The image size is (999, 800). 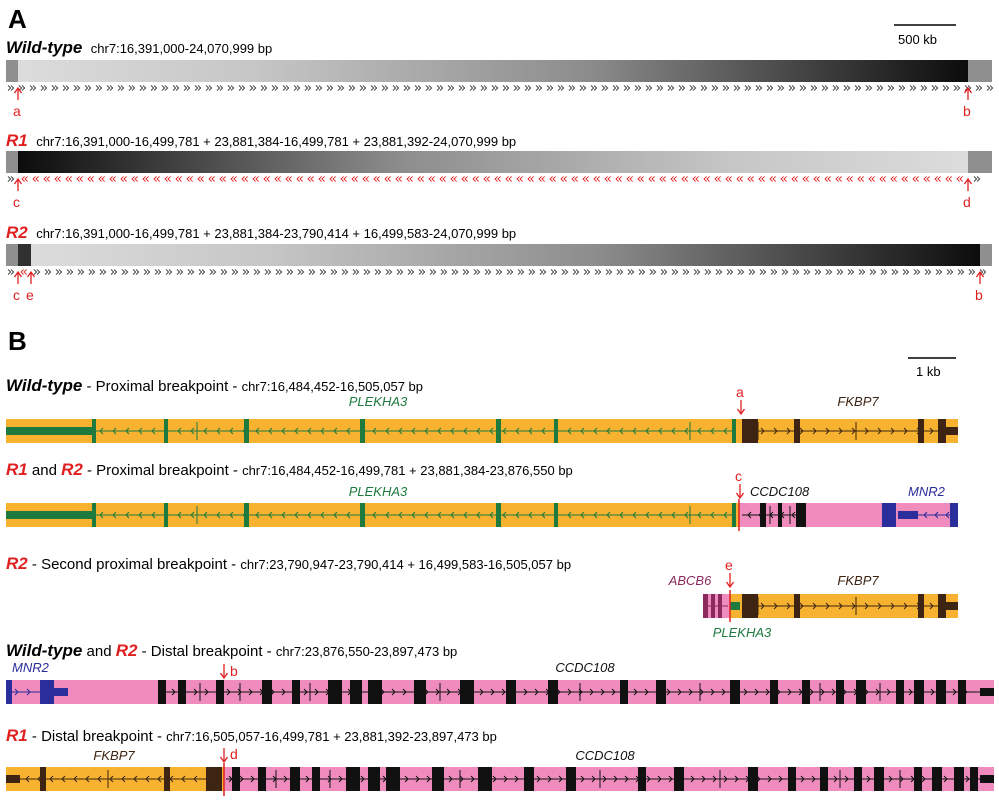 What do you see at coordinates (31, 286) in the screenshot?
I see `marker-e: e` at bounding box center [31, 286].